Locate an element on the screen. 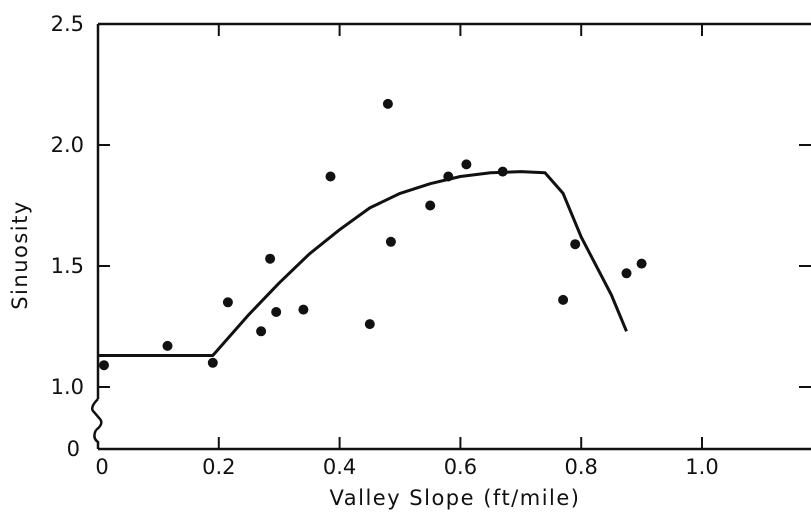 The image size is (811, 514). y-axis-break-mark is located at coordinates (96, 414).